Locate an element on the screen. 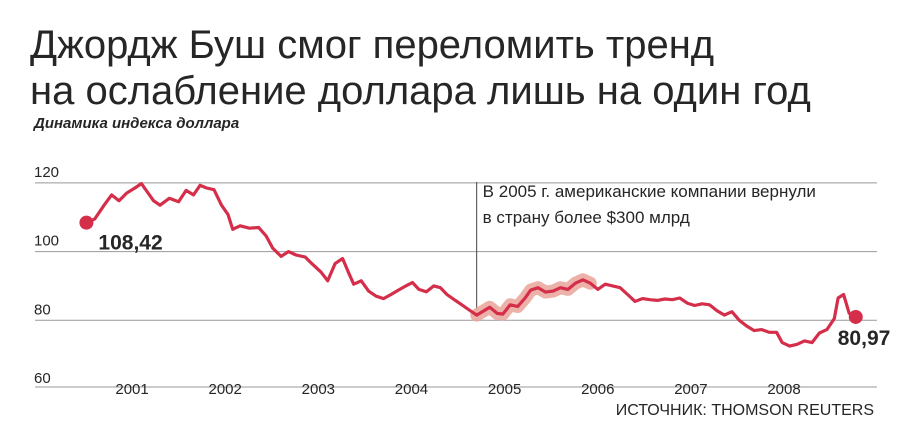 The height and width of the screenshot is (447, 912). title-line-2: на ослабление доллара лишь на один год is located at coordinates (420, 91).